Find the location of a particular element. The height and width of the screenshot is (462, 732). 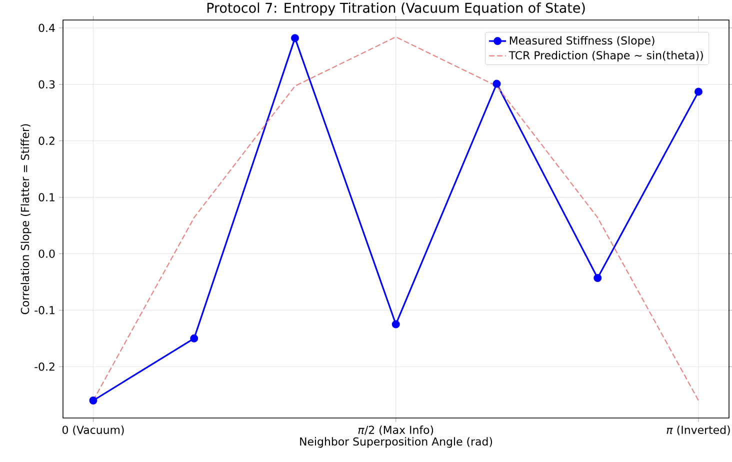

legend-label: TCR Prediction (Shape ~ sin(theta)) is located at coordinates (605, 56).